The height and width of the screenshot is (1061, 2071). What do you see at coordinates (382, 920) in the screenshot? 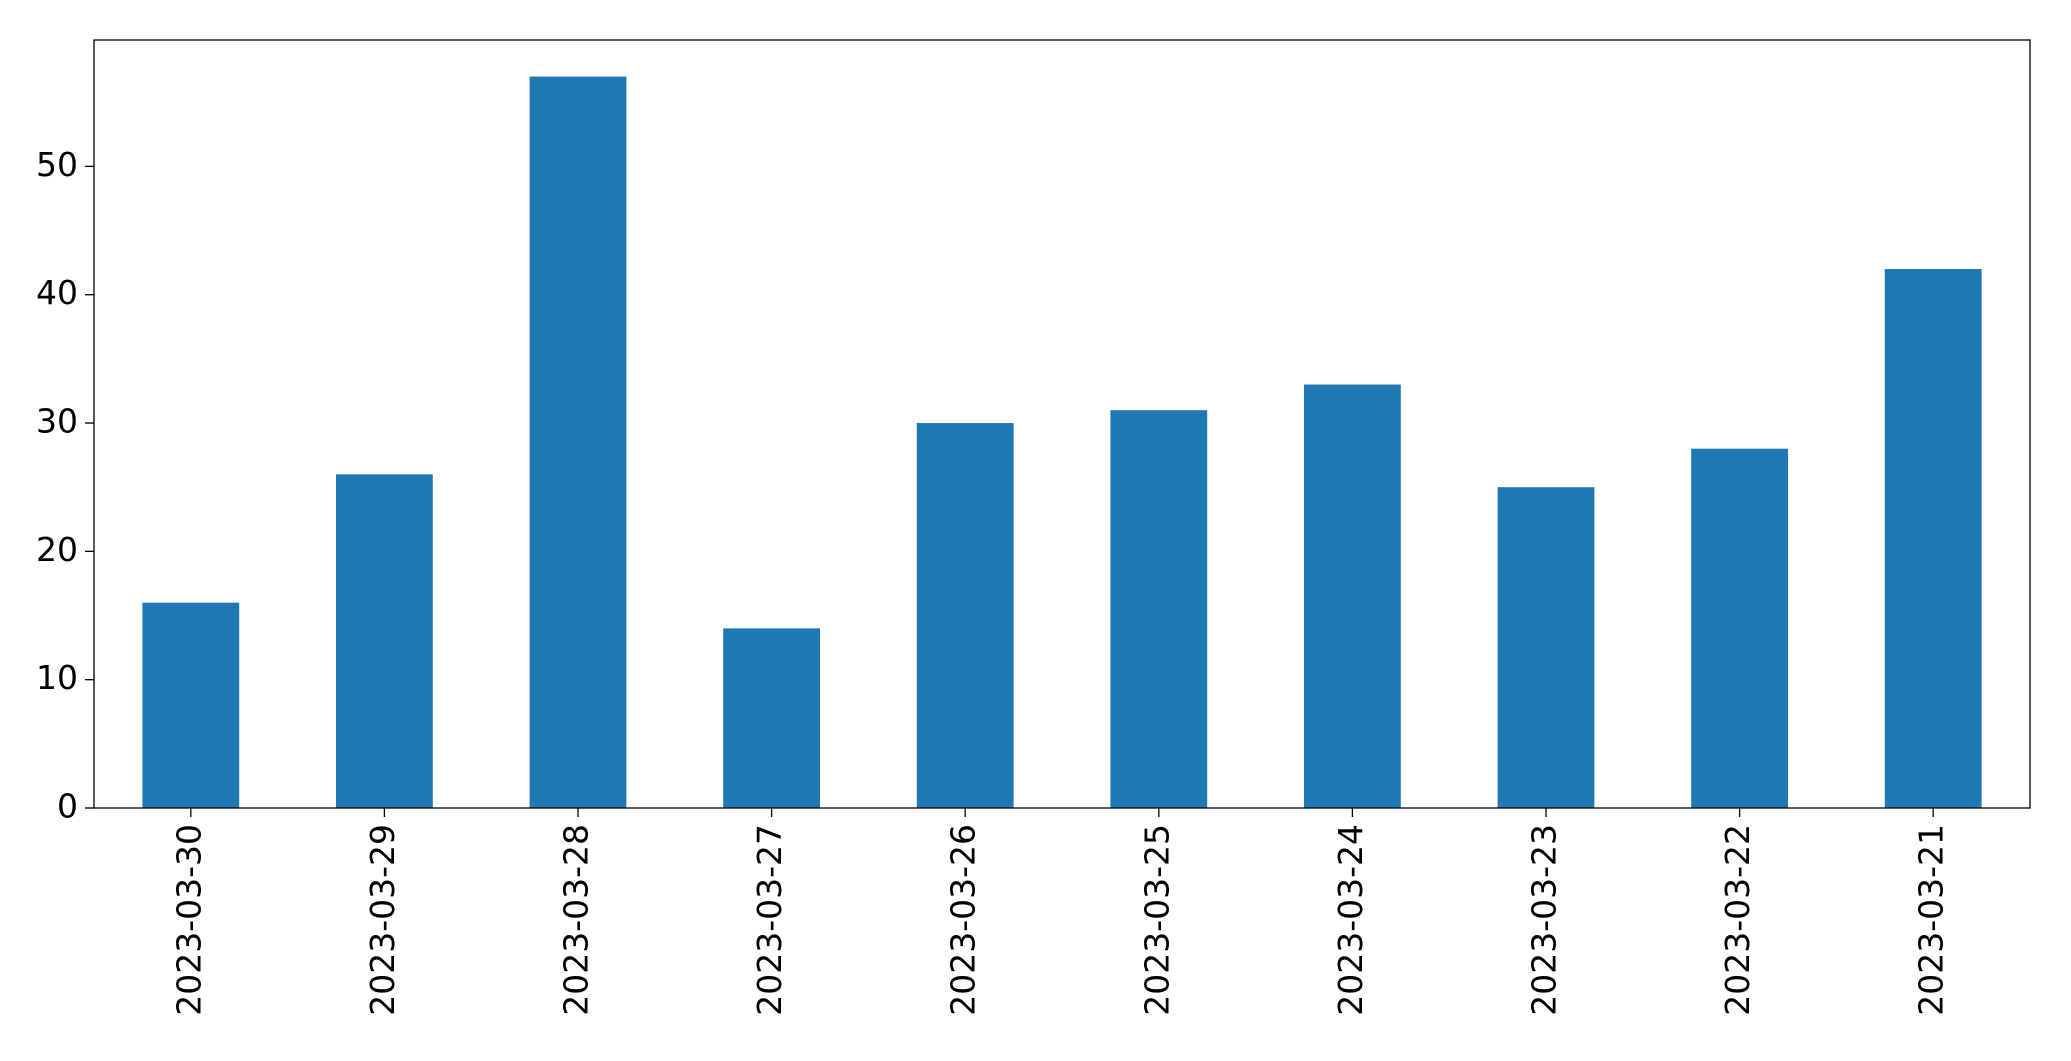
I see `x-tick-label: 2023-03-29` at bounding box center [382, 920].